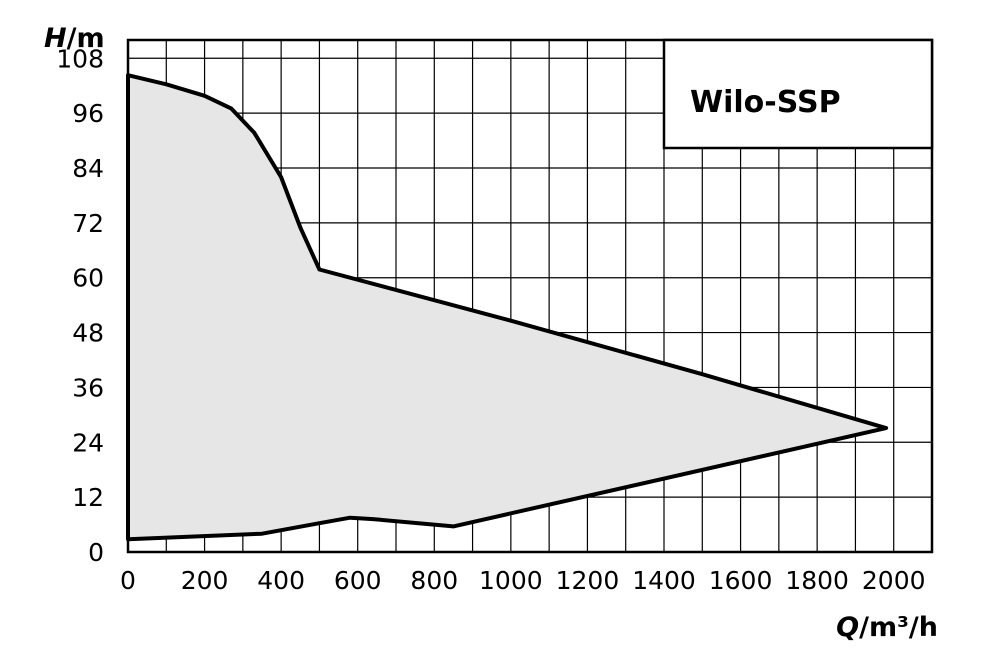 The image size is (1000, 663). Describe the element at coordinates (88, 278) in the screenshot. I see `y-tick-label: 60` at that location.